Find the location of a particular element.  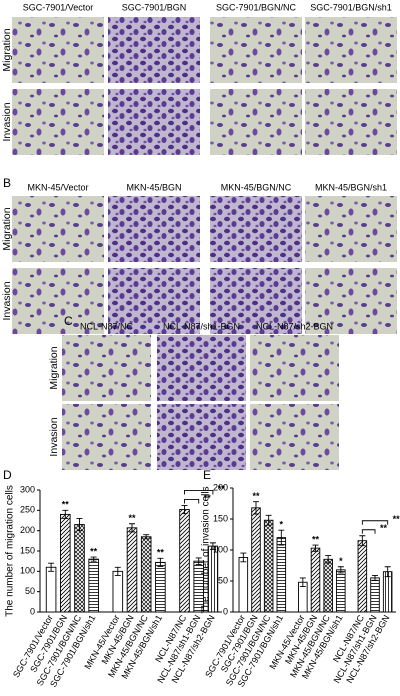

column-label: MKN-45/BGN is located at coordinates (153, 187).